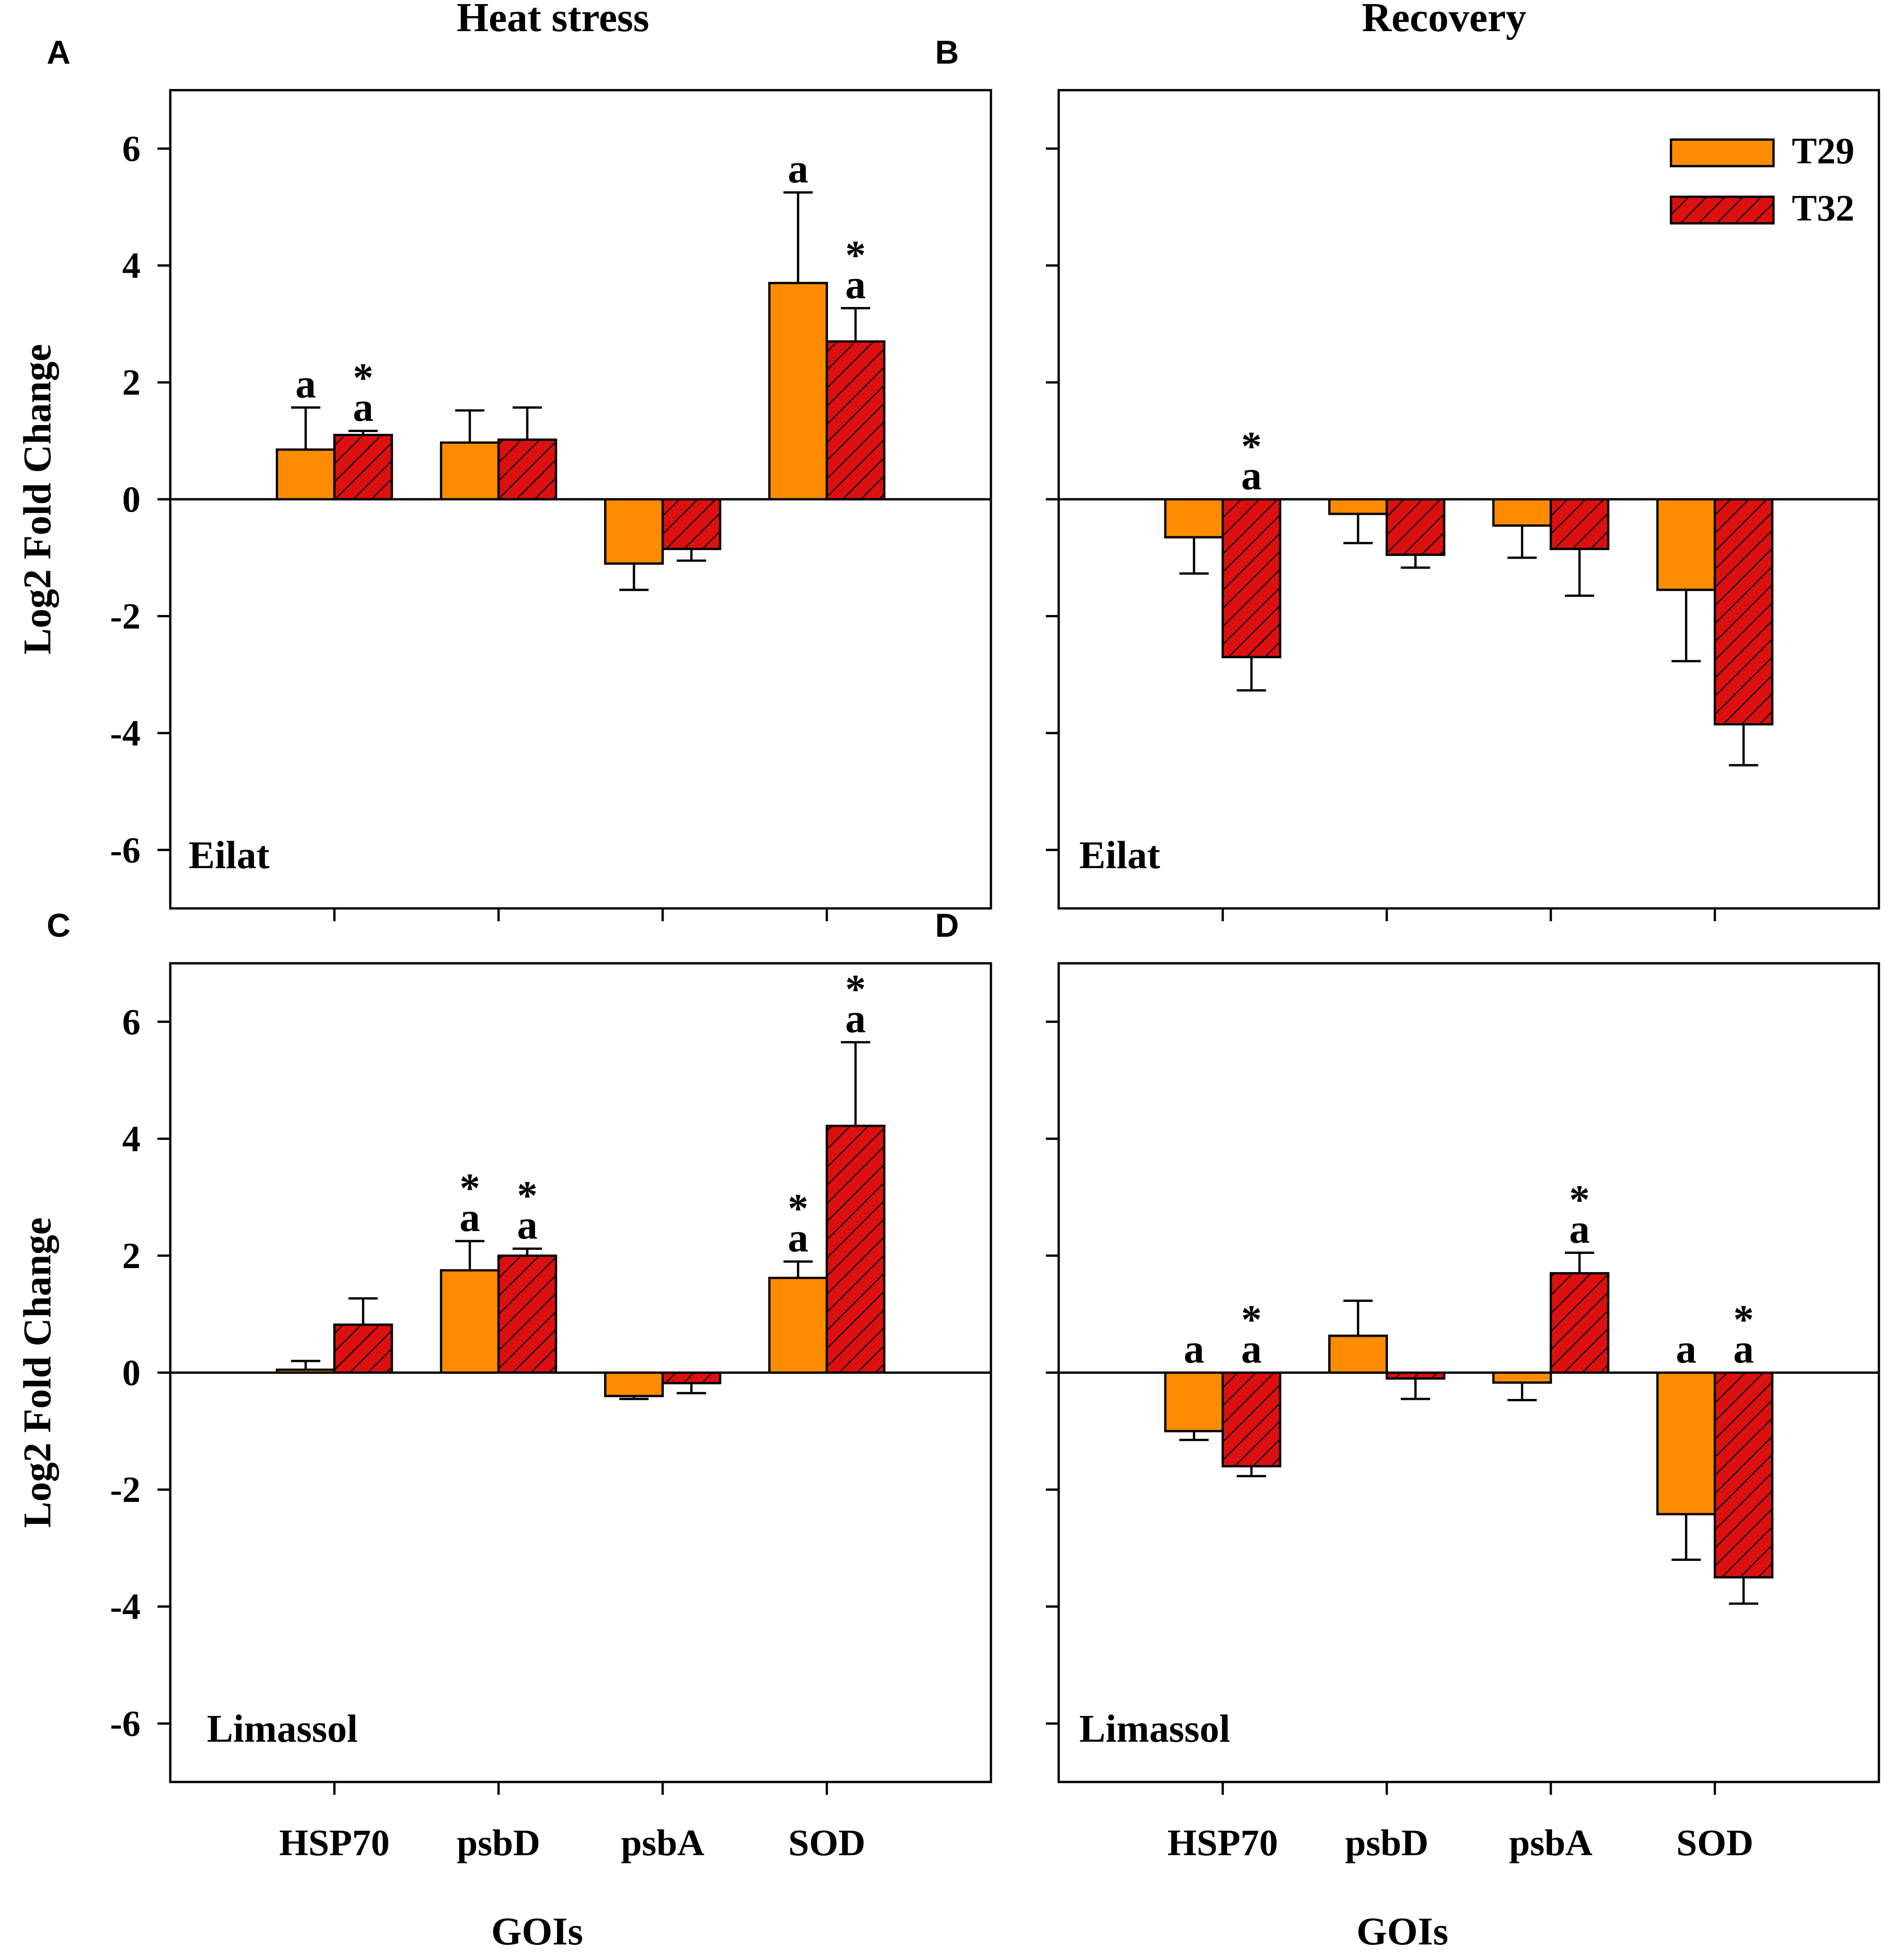 This screenshot has height=1960, width=1894. What do you see at coordinates (1444, 20) in the screenshot?
I see `column-title-recovery: Recovery` at bounding box center [1444, 20].